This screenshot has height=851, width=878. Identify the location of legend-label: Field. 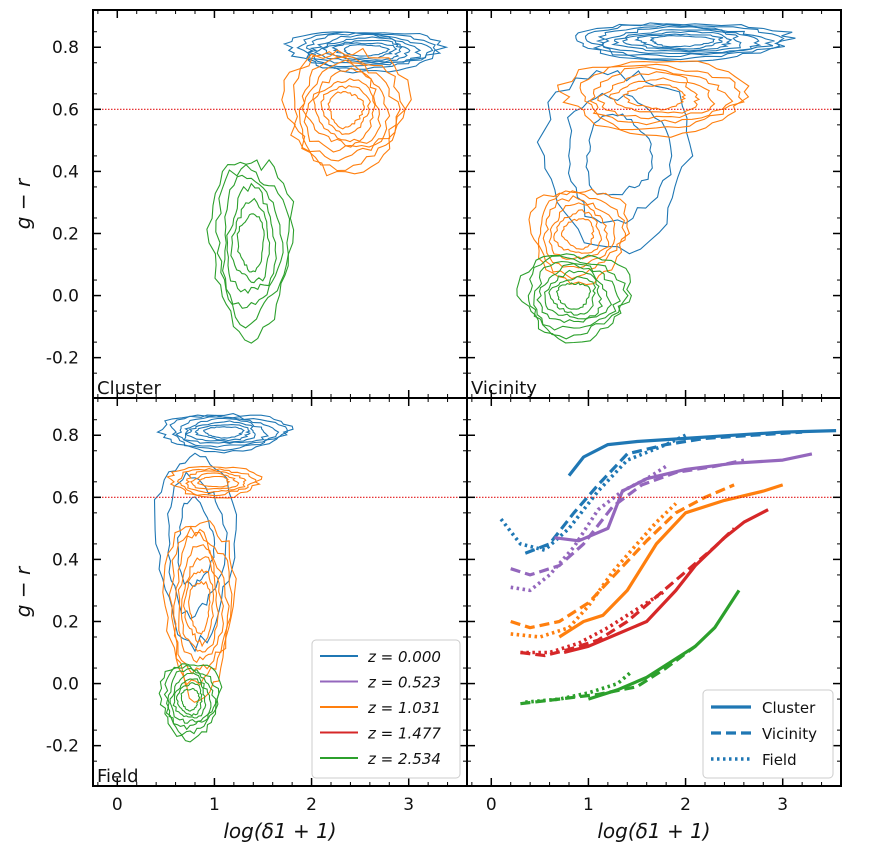
(779, 760).